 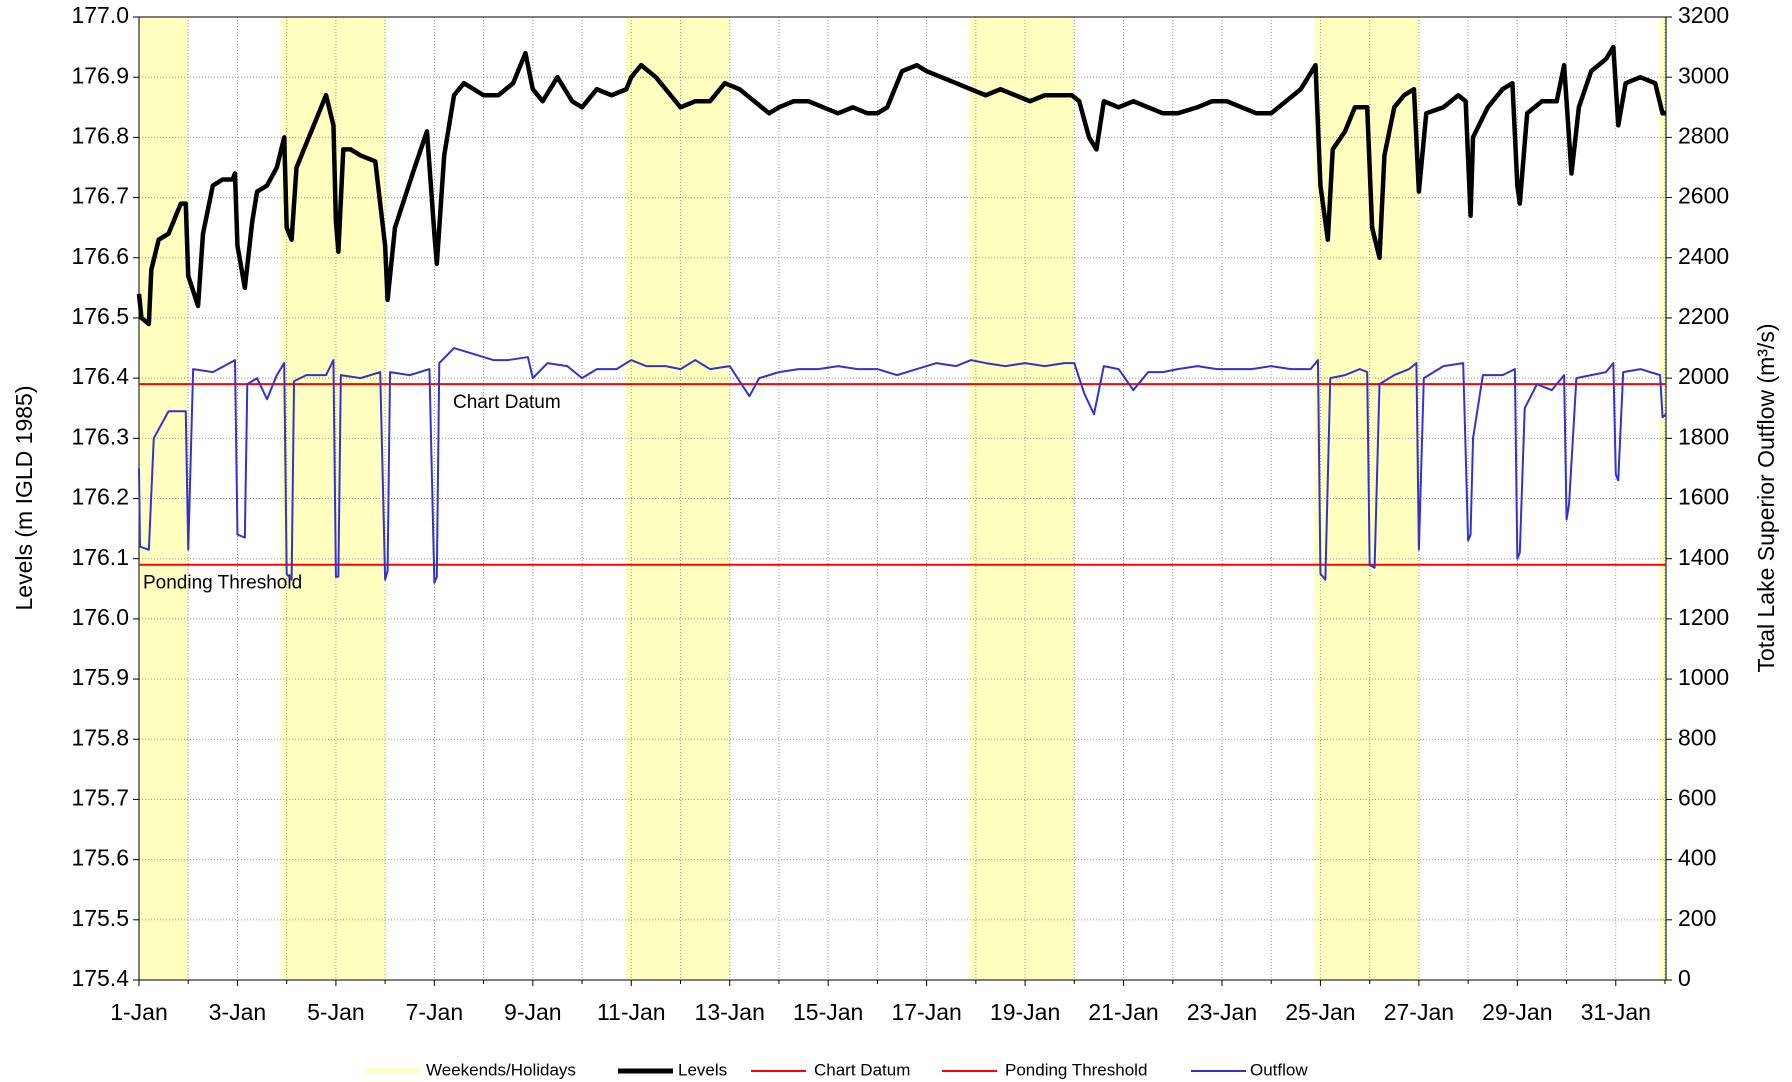 I want to click on y-tick-label: 175.8, so click(x=100, y=737).